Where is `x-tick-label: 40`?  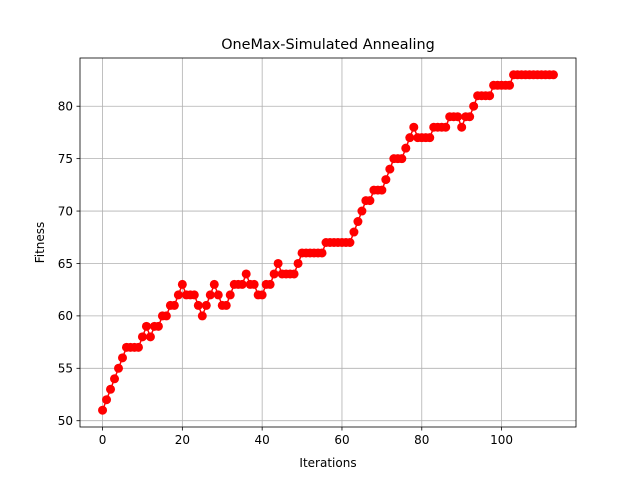
x-tick-label: 40 is located at coordinates (262, 440).